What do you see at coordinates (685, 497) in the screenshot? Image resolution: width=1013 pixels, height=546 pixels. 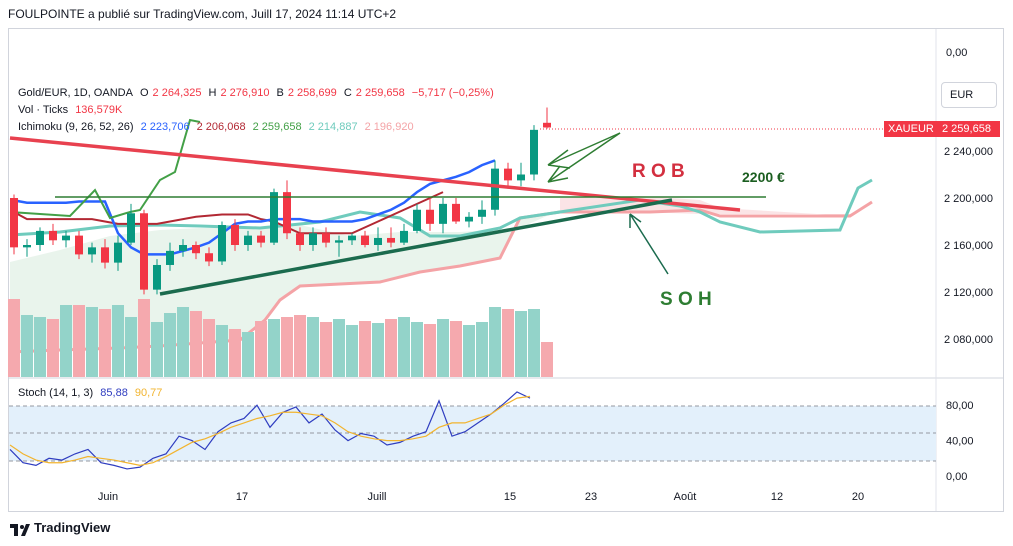 I see `x-tick-label: Août` at bounding box center [685, 497].